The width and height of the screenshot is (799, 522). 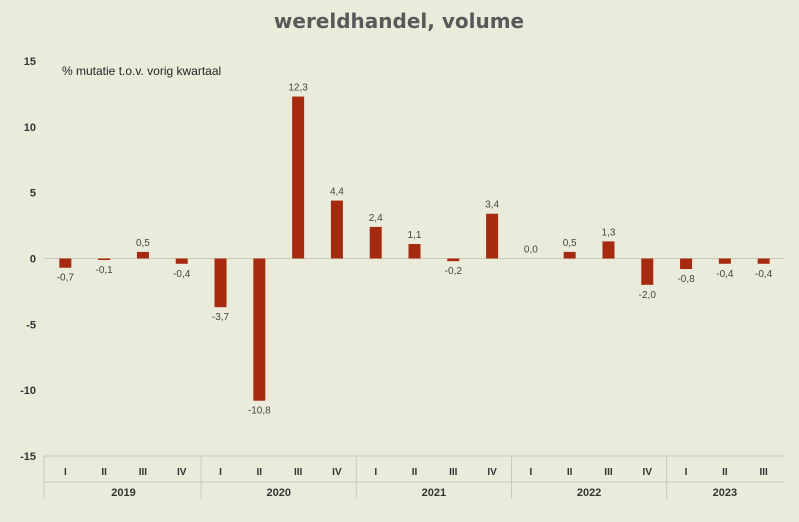 What do you see at coordinates (609, 232) in the screenshot?
I see `data-label: 1,3` at bounding box center [609, 232].